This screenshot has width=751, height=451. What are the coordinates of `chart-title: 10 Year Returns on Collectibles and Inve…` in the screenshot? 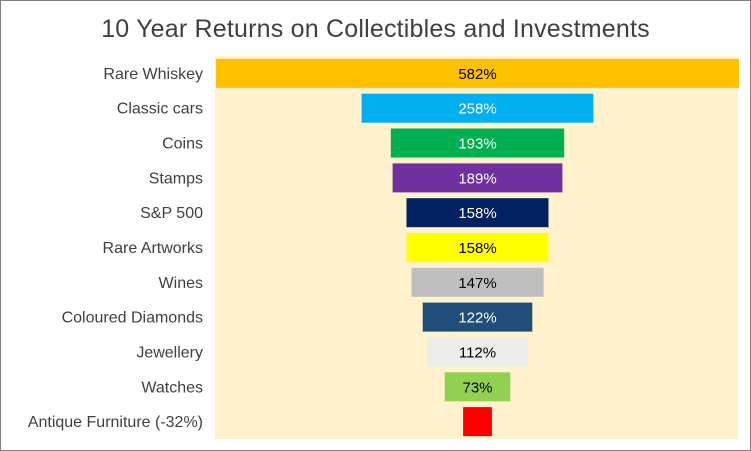 It's located at (375, 29).